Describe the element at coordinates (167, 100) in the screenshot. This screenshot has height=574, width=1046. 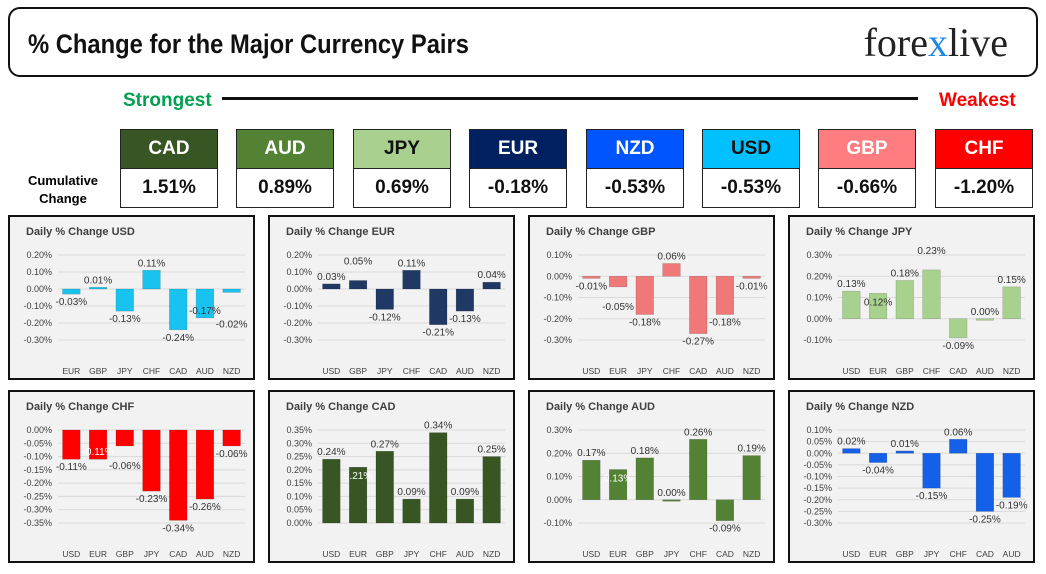
I see `strongest-label: Strongest` at that location.